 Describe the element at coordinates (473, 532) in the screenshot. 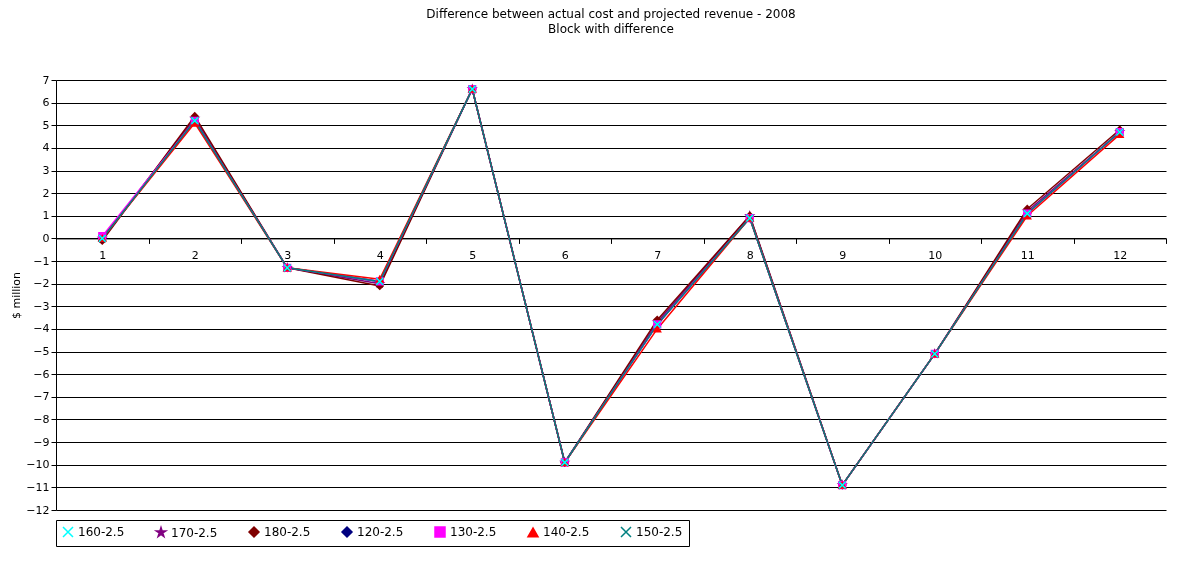

I see `legend-label: 130-2.5` at that location.